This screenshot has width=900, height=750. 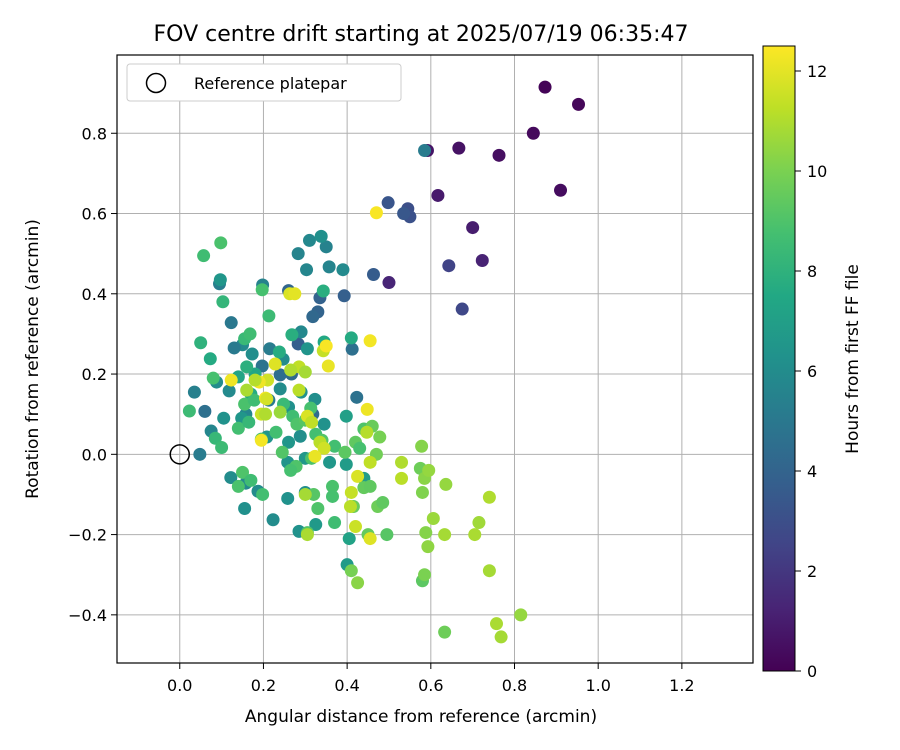 I want to click on reference-point, so click(x=180, y=454).